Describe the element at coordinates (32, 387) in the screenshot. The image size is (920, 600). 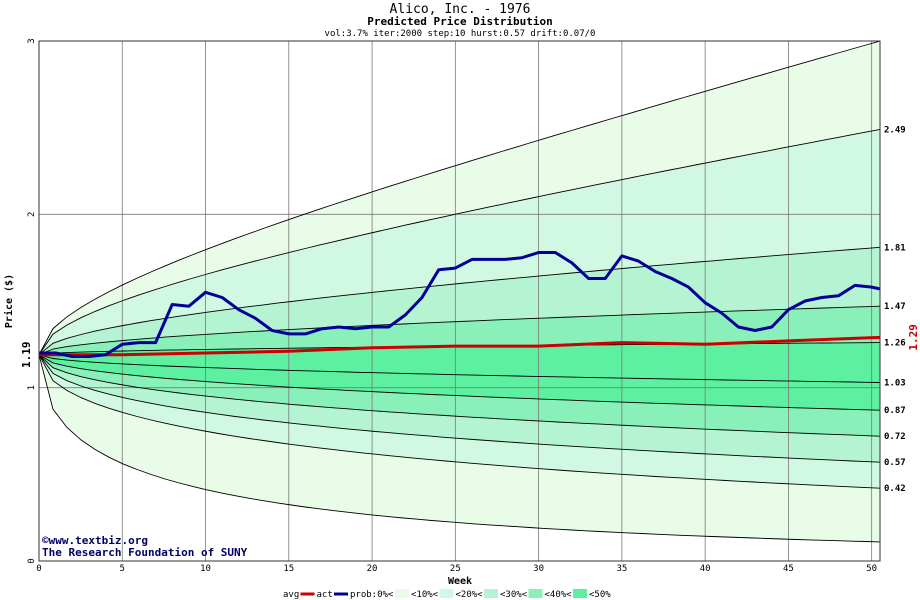
I see `y-tick-label-1: 1` at that location.